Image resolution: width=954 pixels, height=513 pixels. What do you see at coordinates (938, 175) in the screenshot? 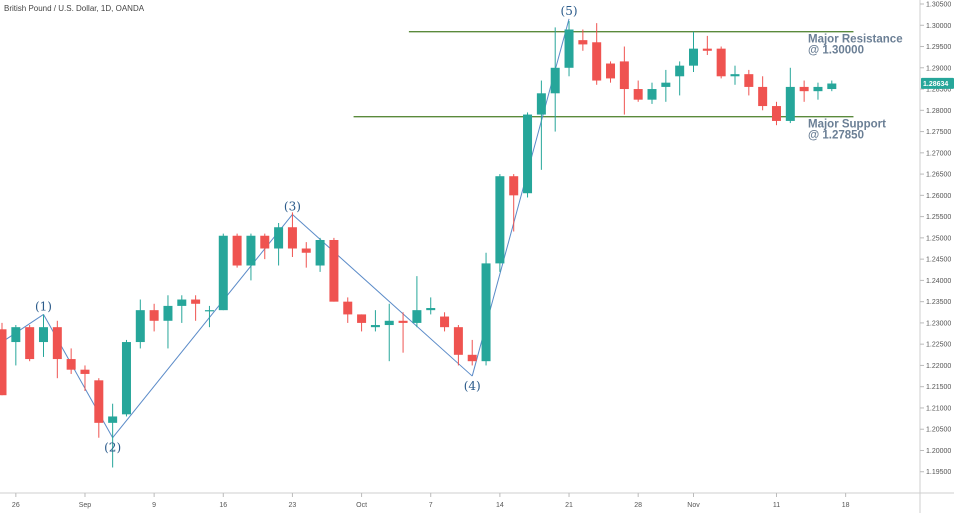
I see `y-tick-label: 1.26500` at bounding box center [938, 175].